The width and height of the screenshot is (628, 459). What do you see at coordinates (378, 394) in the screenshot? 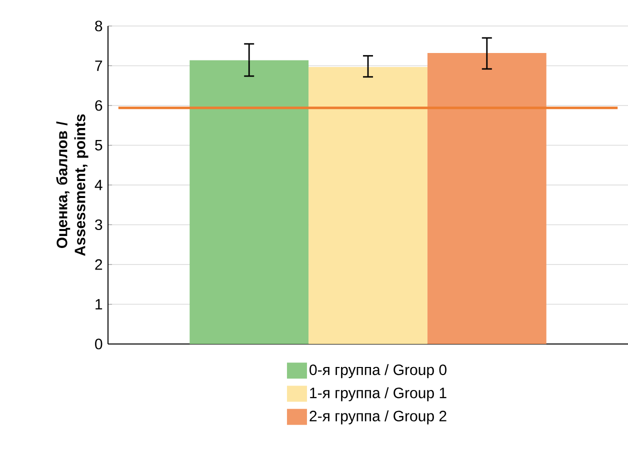
I see `legend-label: 1-я группа / Group 1` at bounding box center [378, 394].